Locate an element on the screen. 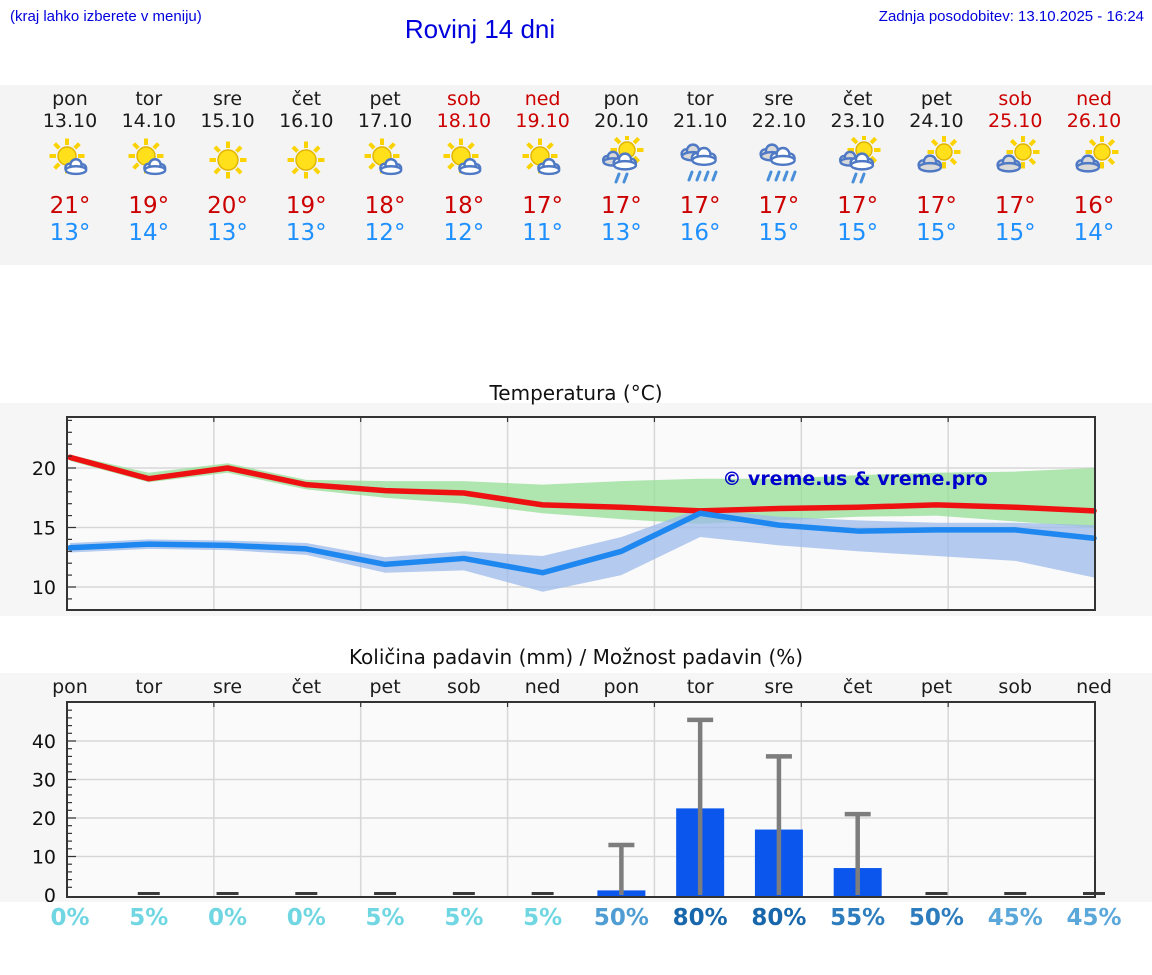 The width and height of the screenshot is (1152, 975). temp-ytick-label: 20 is located at coordinates (44, 469).